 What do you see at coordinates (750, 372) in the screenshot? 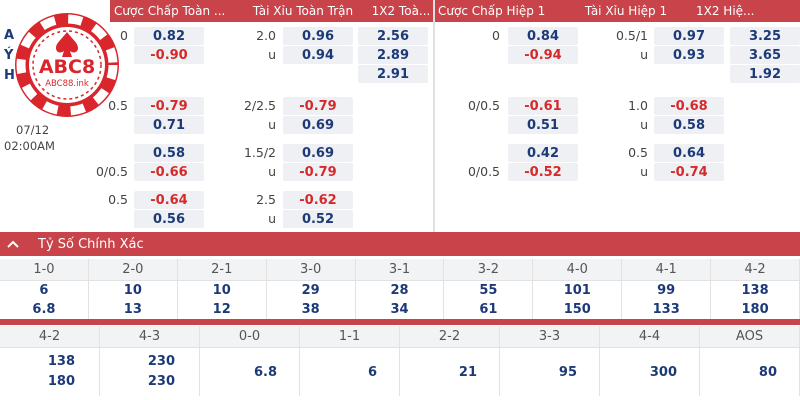
I see `score-odd: 80` at bounding box center [750, 372].